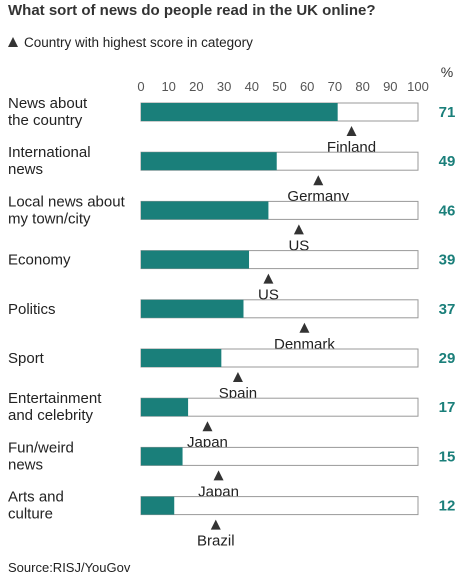 The width and height of the screenshot is (464, 575). Describe the element at coordinates (224, 86) in the screenshot. I see `x-tick-label: 30` at that location.